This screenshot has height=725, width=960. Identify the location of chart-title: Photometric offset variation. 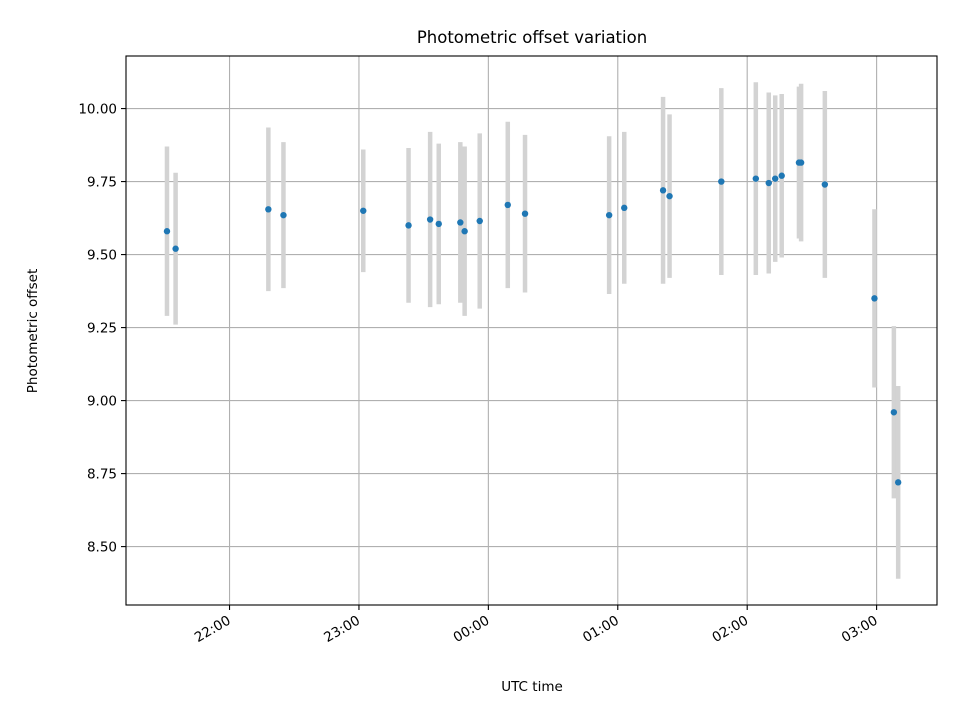
(532, 37).